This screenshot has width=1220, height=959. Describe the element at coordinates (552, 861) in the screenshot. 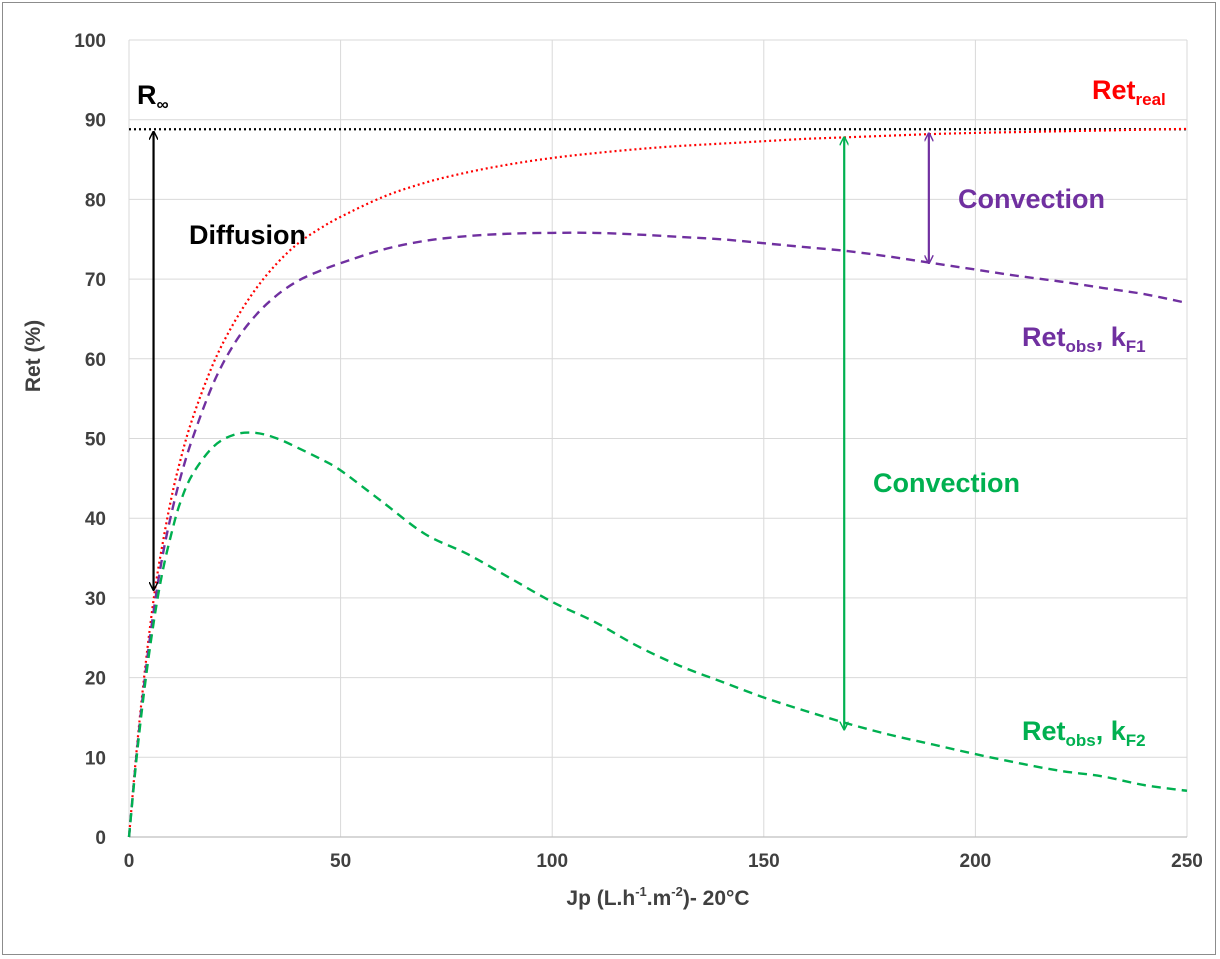

I see `x-tick-label: 100` at that location.